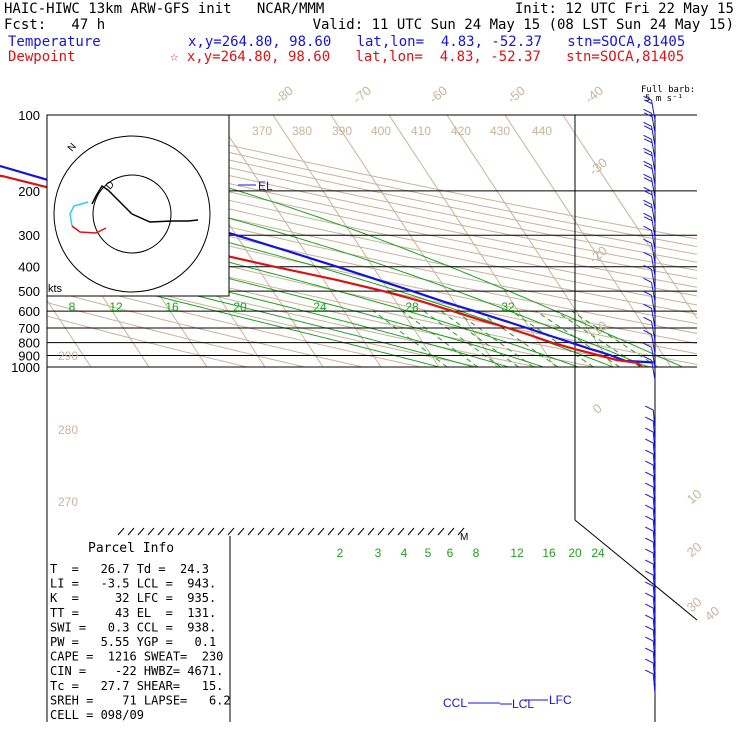  I want to click on theta-label: 280, so click(68, 430).